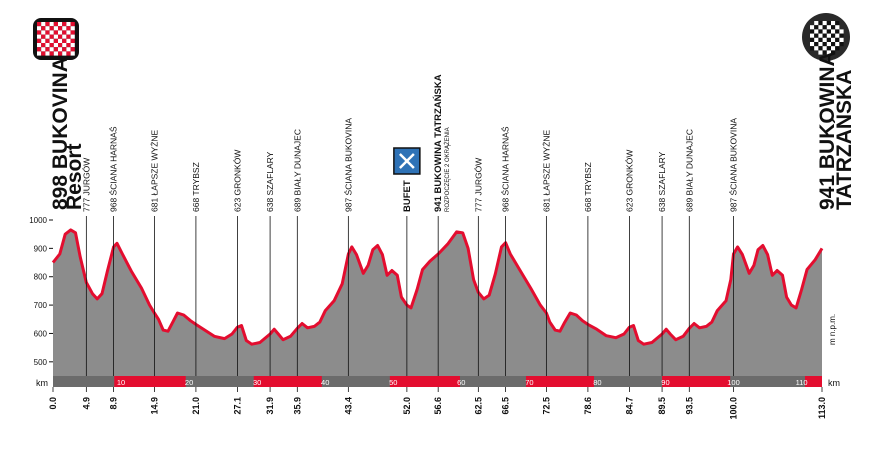 The width and height of the screenshot is (883, 456). I want to click on km-label: 89.5, so click(662, 406).